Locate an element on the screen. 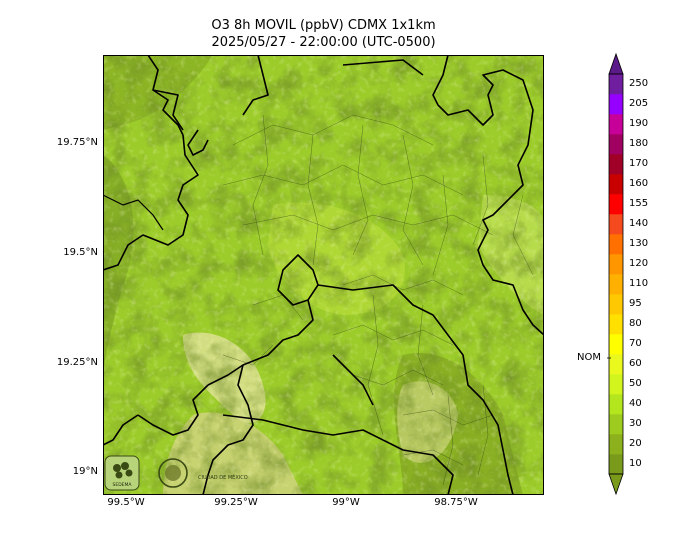  map-timestamp: 2025/05/27 - 22:00:00 (UTC-0500) is located at coordinates (323, 42).